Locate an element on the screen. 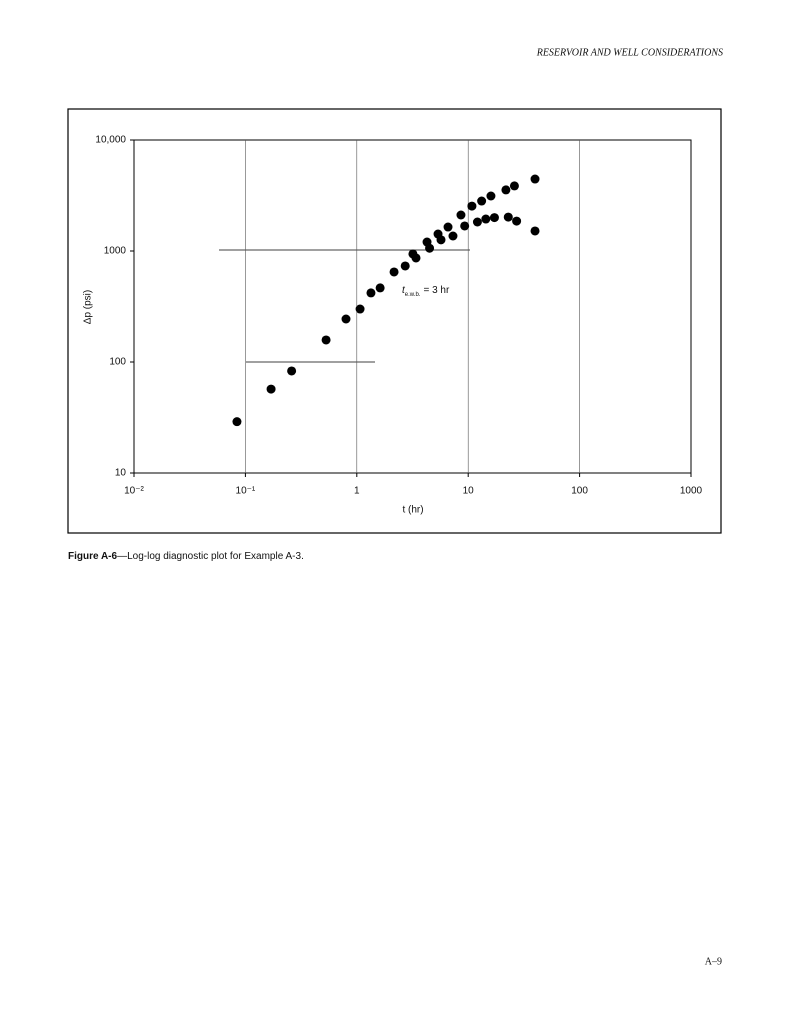 This screenshot has height=1024, width=791. x-tick-label: 100 is located at coordinates (579, 491).